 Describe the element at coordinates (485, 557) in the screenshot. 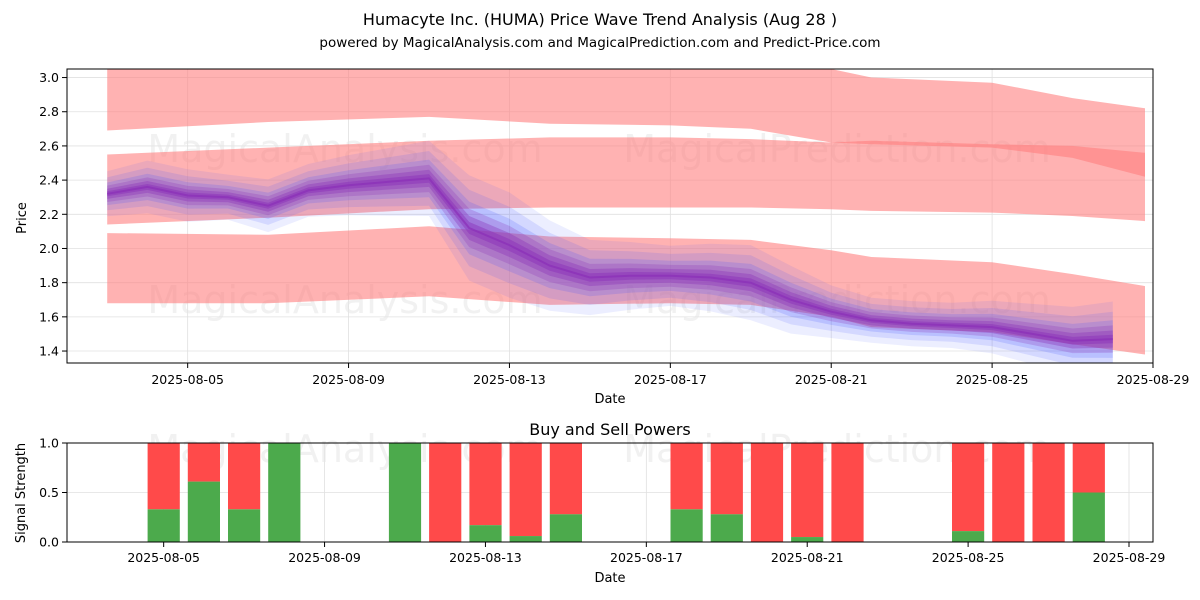

I see `power-x-tick-label: 2025-08-13` at that location.